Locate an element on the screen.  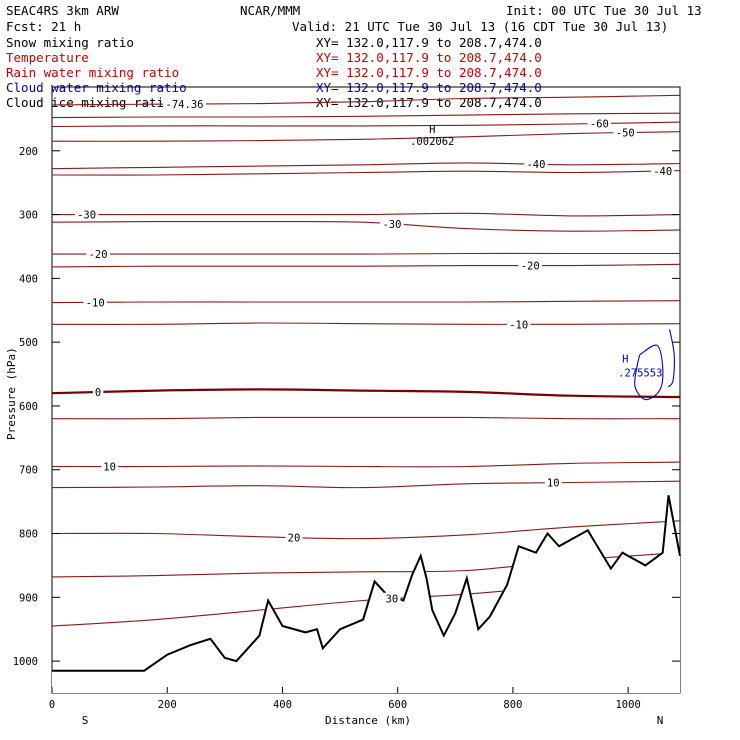
field-name: Snow mixing ratio is located at coordinates (70, 42).